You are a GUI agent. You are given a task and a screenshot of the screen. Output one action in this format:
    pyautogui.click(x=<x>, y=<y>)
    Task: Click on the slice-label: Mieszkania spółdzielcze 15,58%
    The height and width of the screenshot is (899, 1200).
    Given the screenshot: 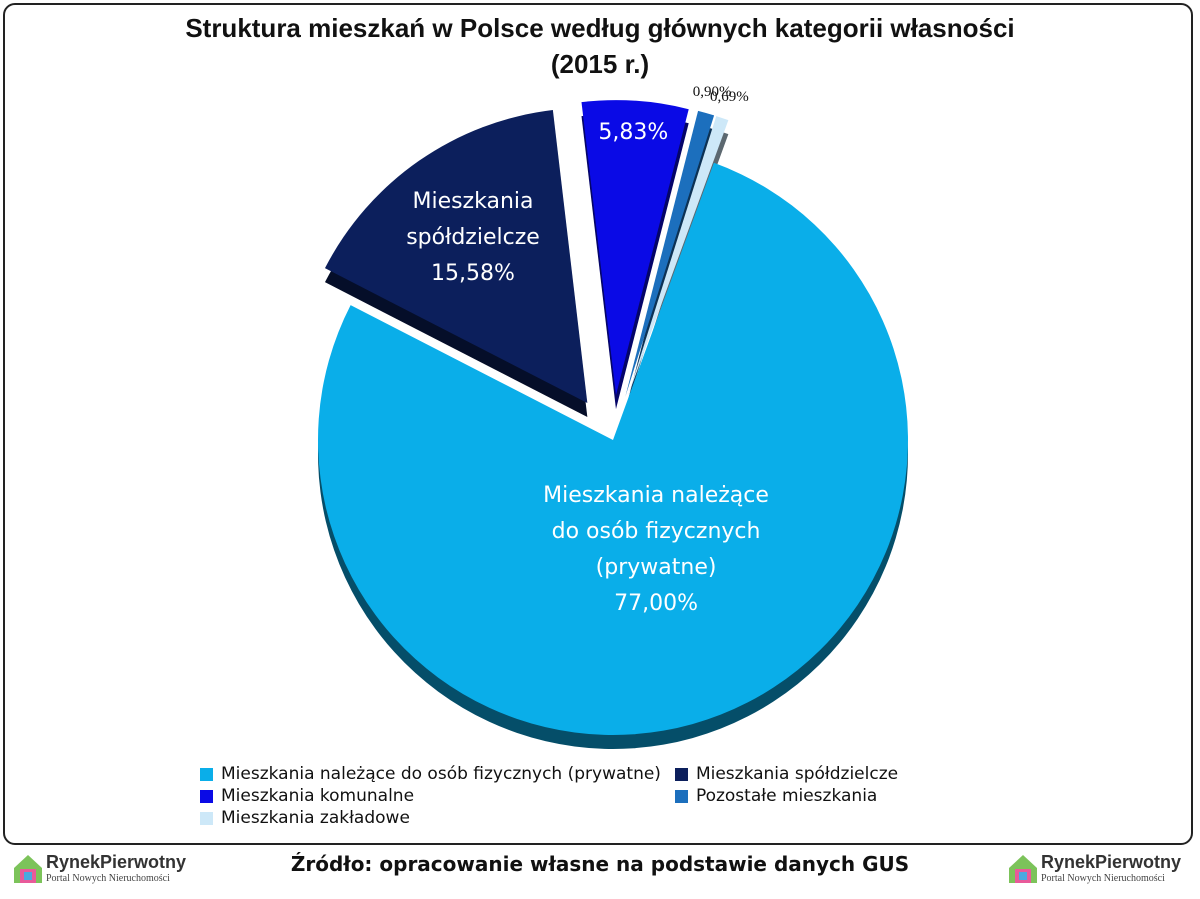 What is the action you would take?
    pyautogui.click(x=473, y=238)
    